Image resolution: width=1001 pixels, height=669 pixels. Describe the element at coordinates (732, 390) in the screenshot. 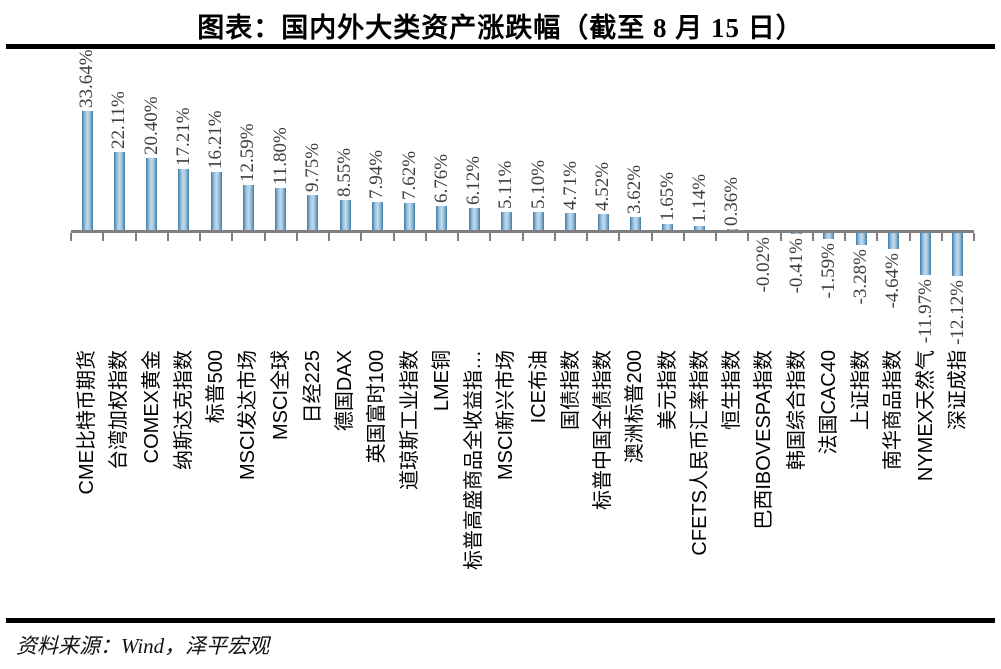

I see `category-label: 恒生指数` at that location.